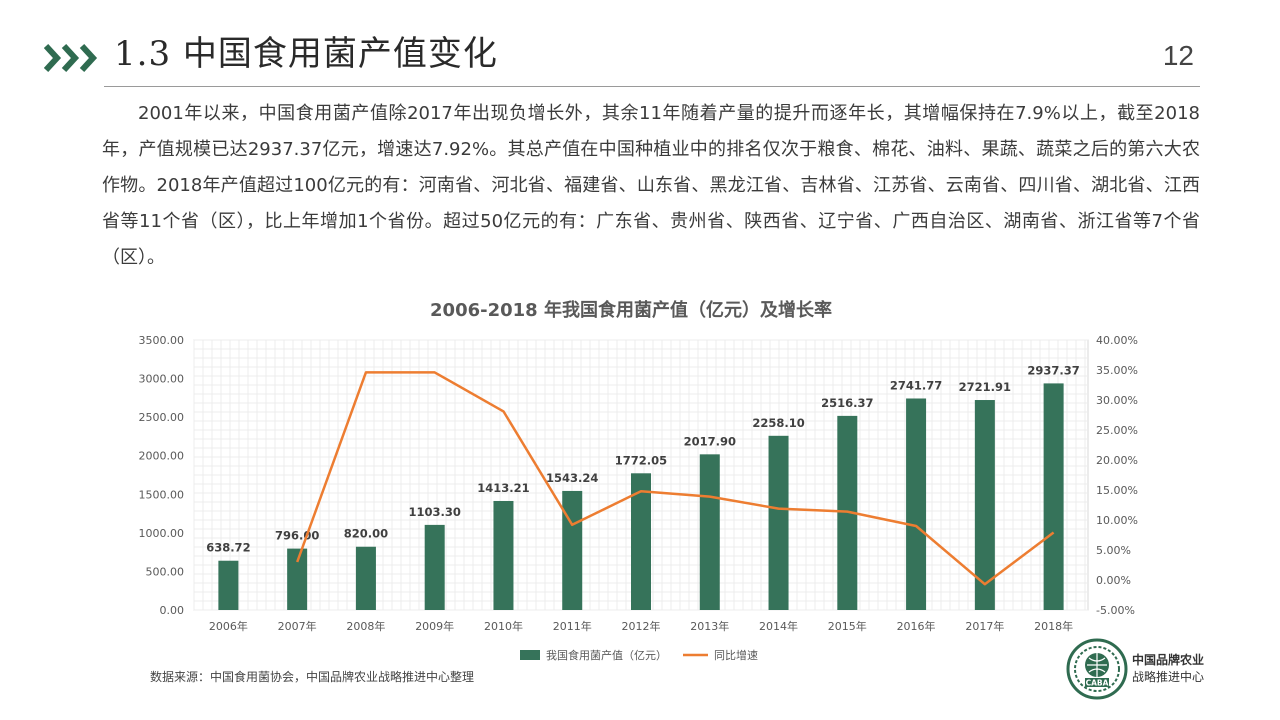 The width and height of the screenshot is (1280, 720). I want to click on legend-label-line: 同比增速, so click(736, 655).